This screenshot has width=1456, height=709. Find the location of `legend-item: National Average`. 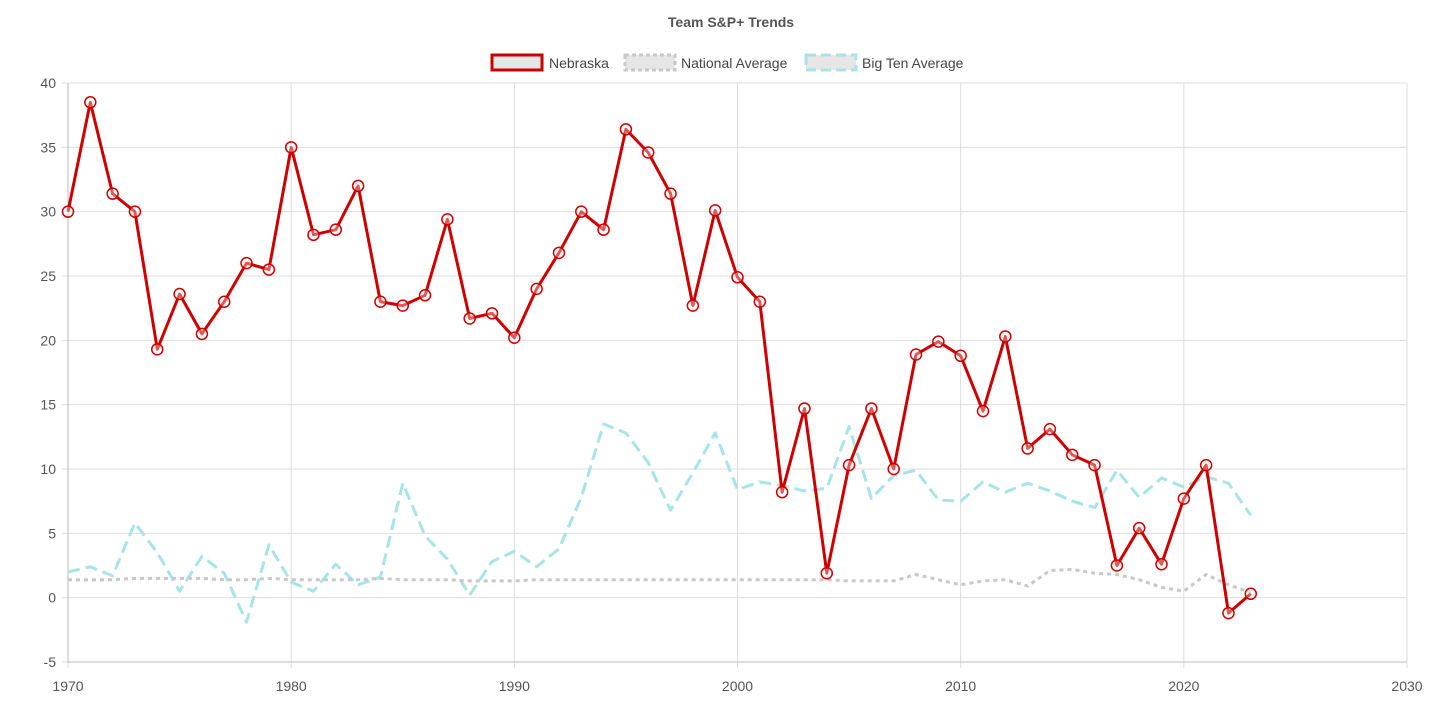

legend-item: National Average is located at coordinates (705, 62).